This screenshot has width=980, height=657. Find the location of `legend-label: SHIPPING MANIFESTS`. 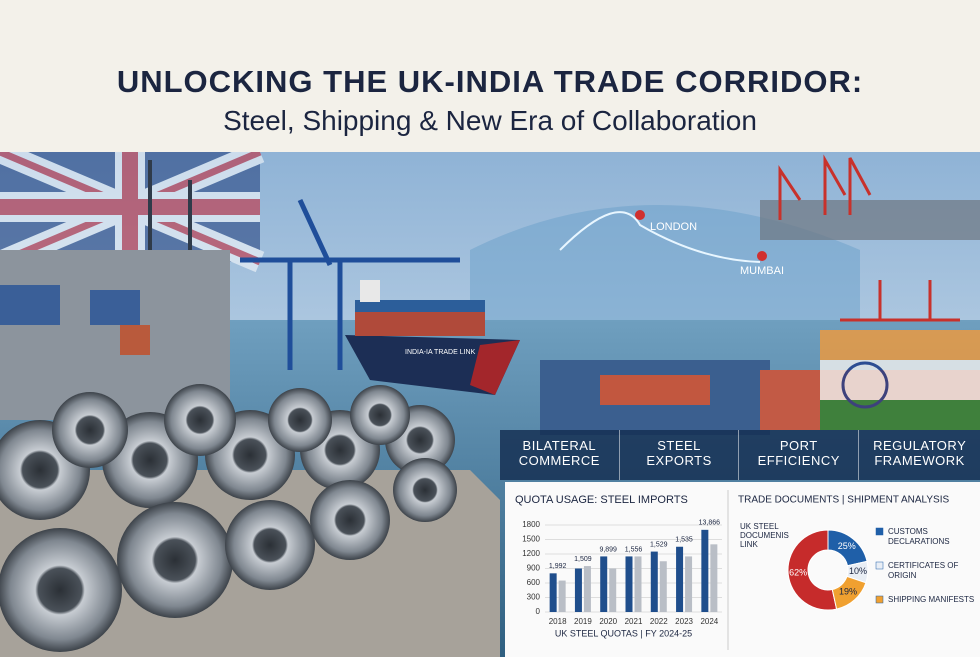

legend-label: SHIPPING MANIFESTS is located at coordinates (931, 599).